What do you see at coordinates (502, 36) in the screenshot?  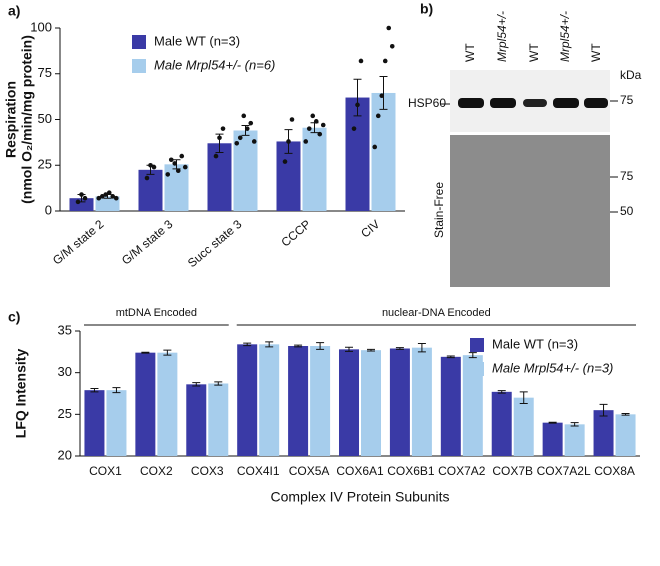 I see `lane-label: Mrpl54+/-` at bounding box center [502, 36].